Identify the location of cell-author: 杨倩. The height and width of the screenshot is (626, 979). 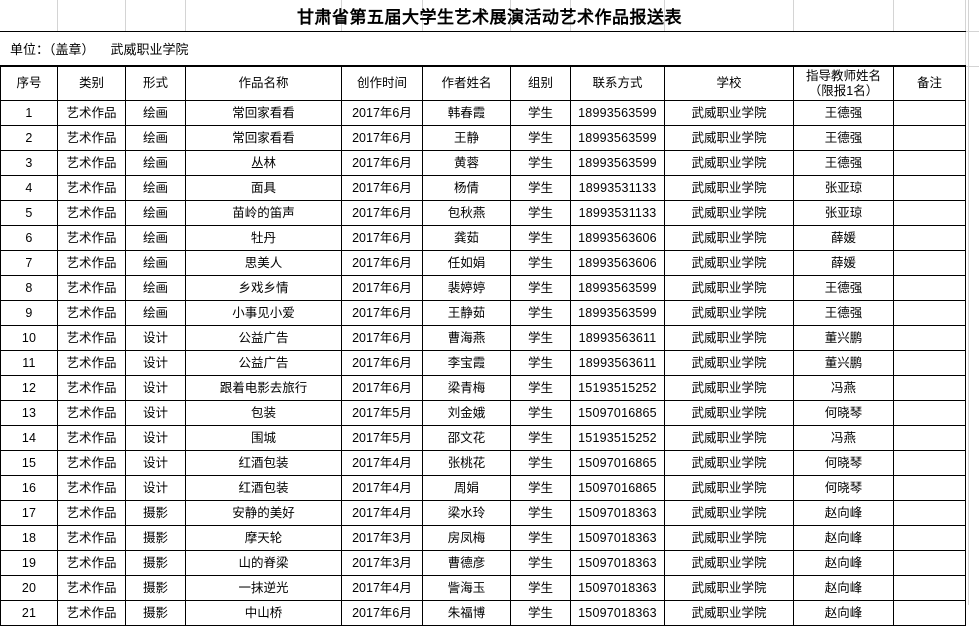
(466, 188).